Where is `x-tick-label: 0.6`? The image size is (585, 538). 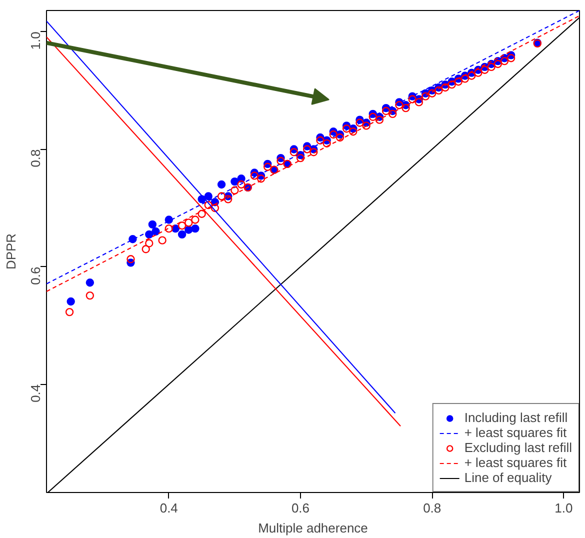
x-tick-label: 0.6 is located at coordinates (300, 508).